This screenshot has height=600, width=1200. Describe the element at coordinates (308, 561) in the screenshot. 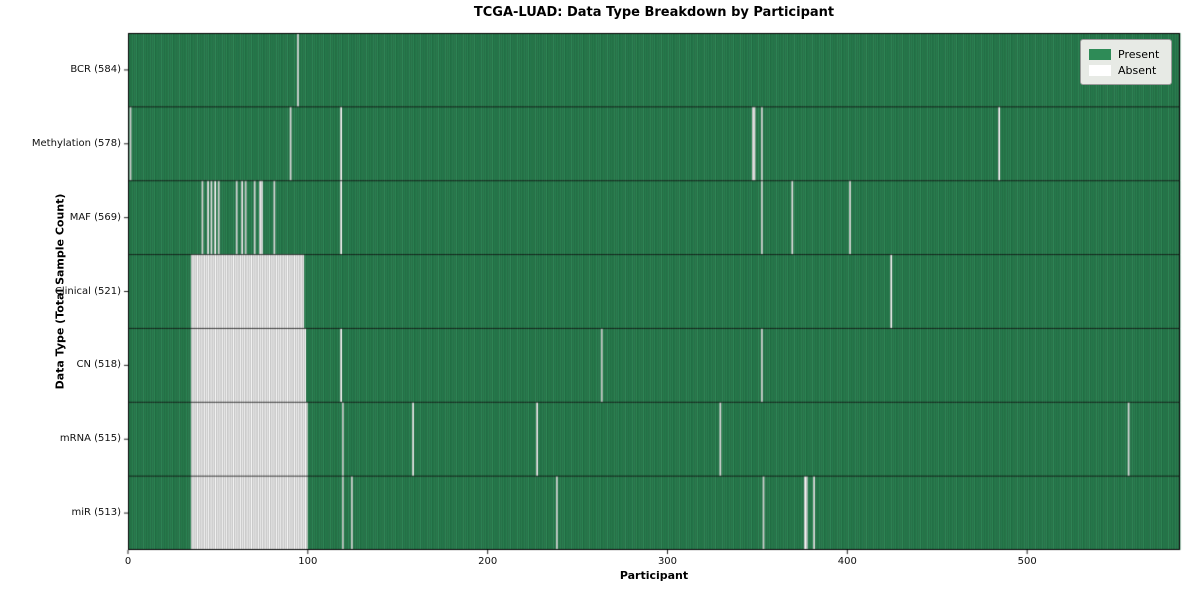

I see `x-tick-label: 100` at that location.